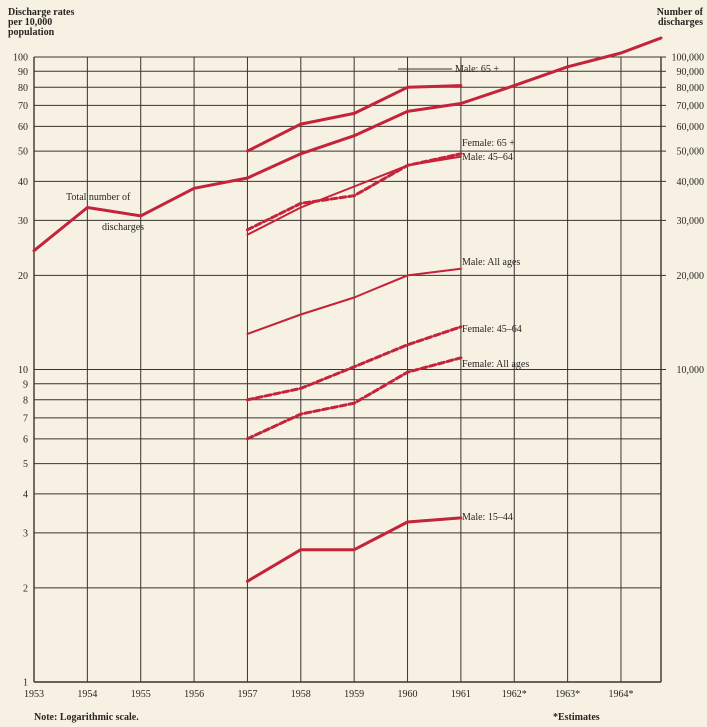  Describe the element at coordinates (25, 533) in the screenshot. I see `left-tick-label-3: 3` at that location.